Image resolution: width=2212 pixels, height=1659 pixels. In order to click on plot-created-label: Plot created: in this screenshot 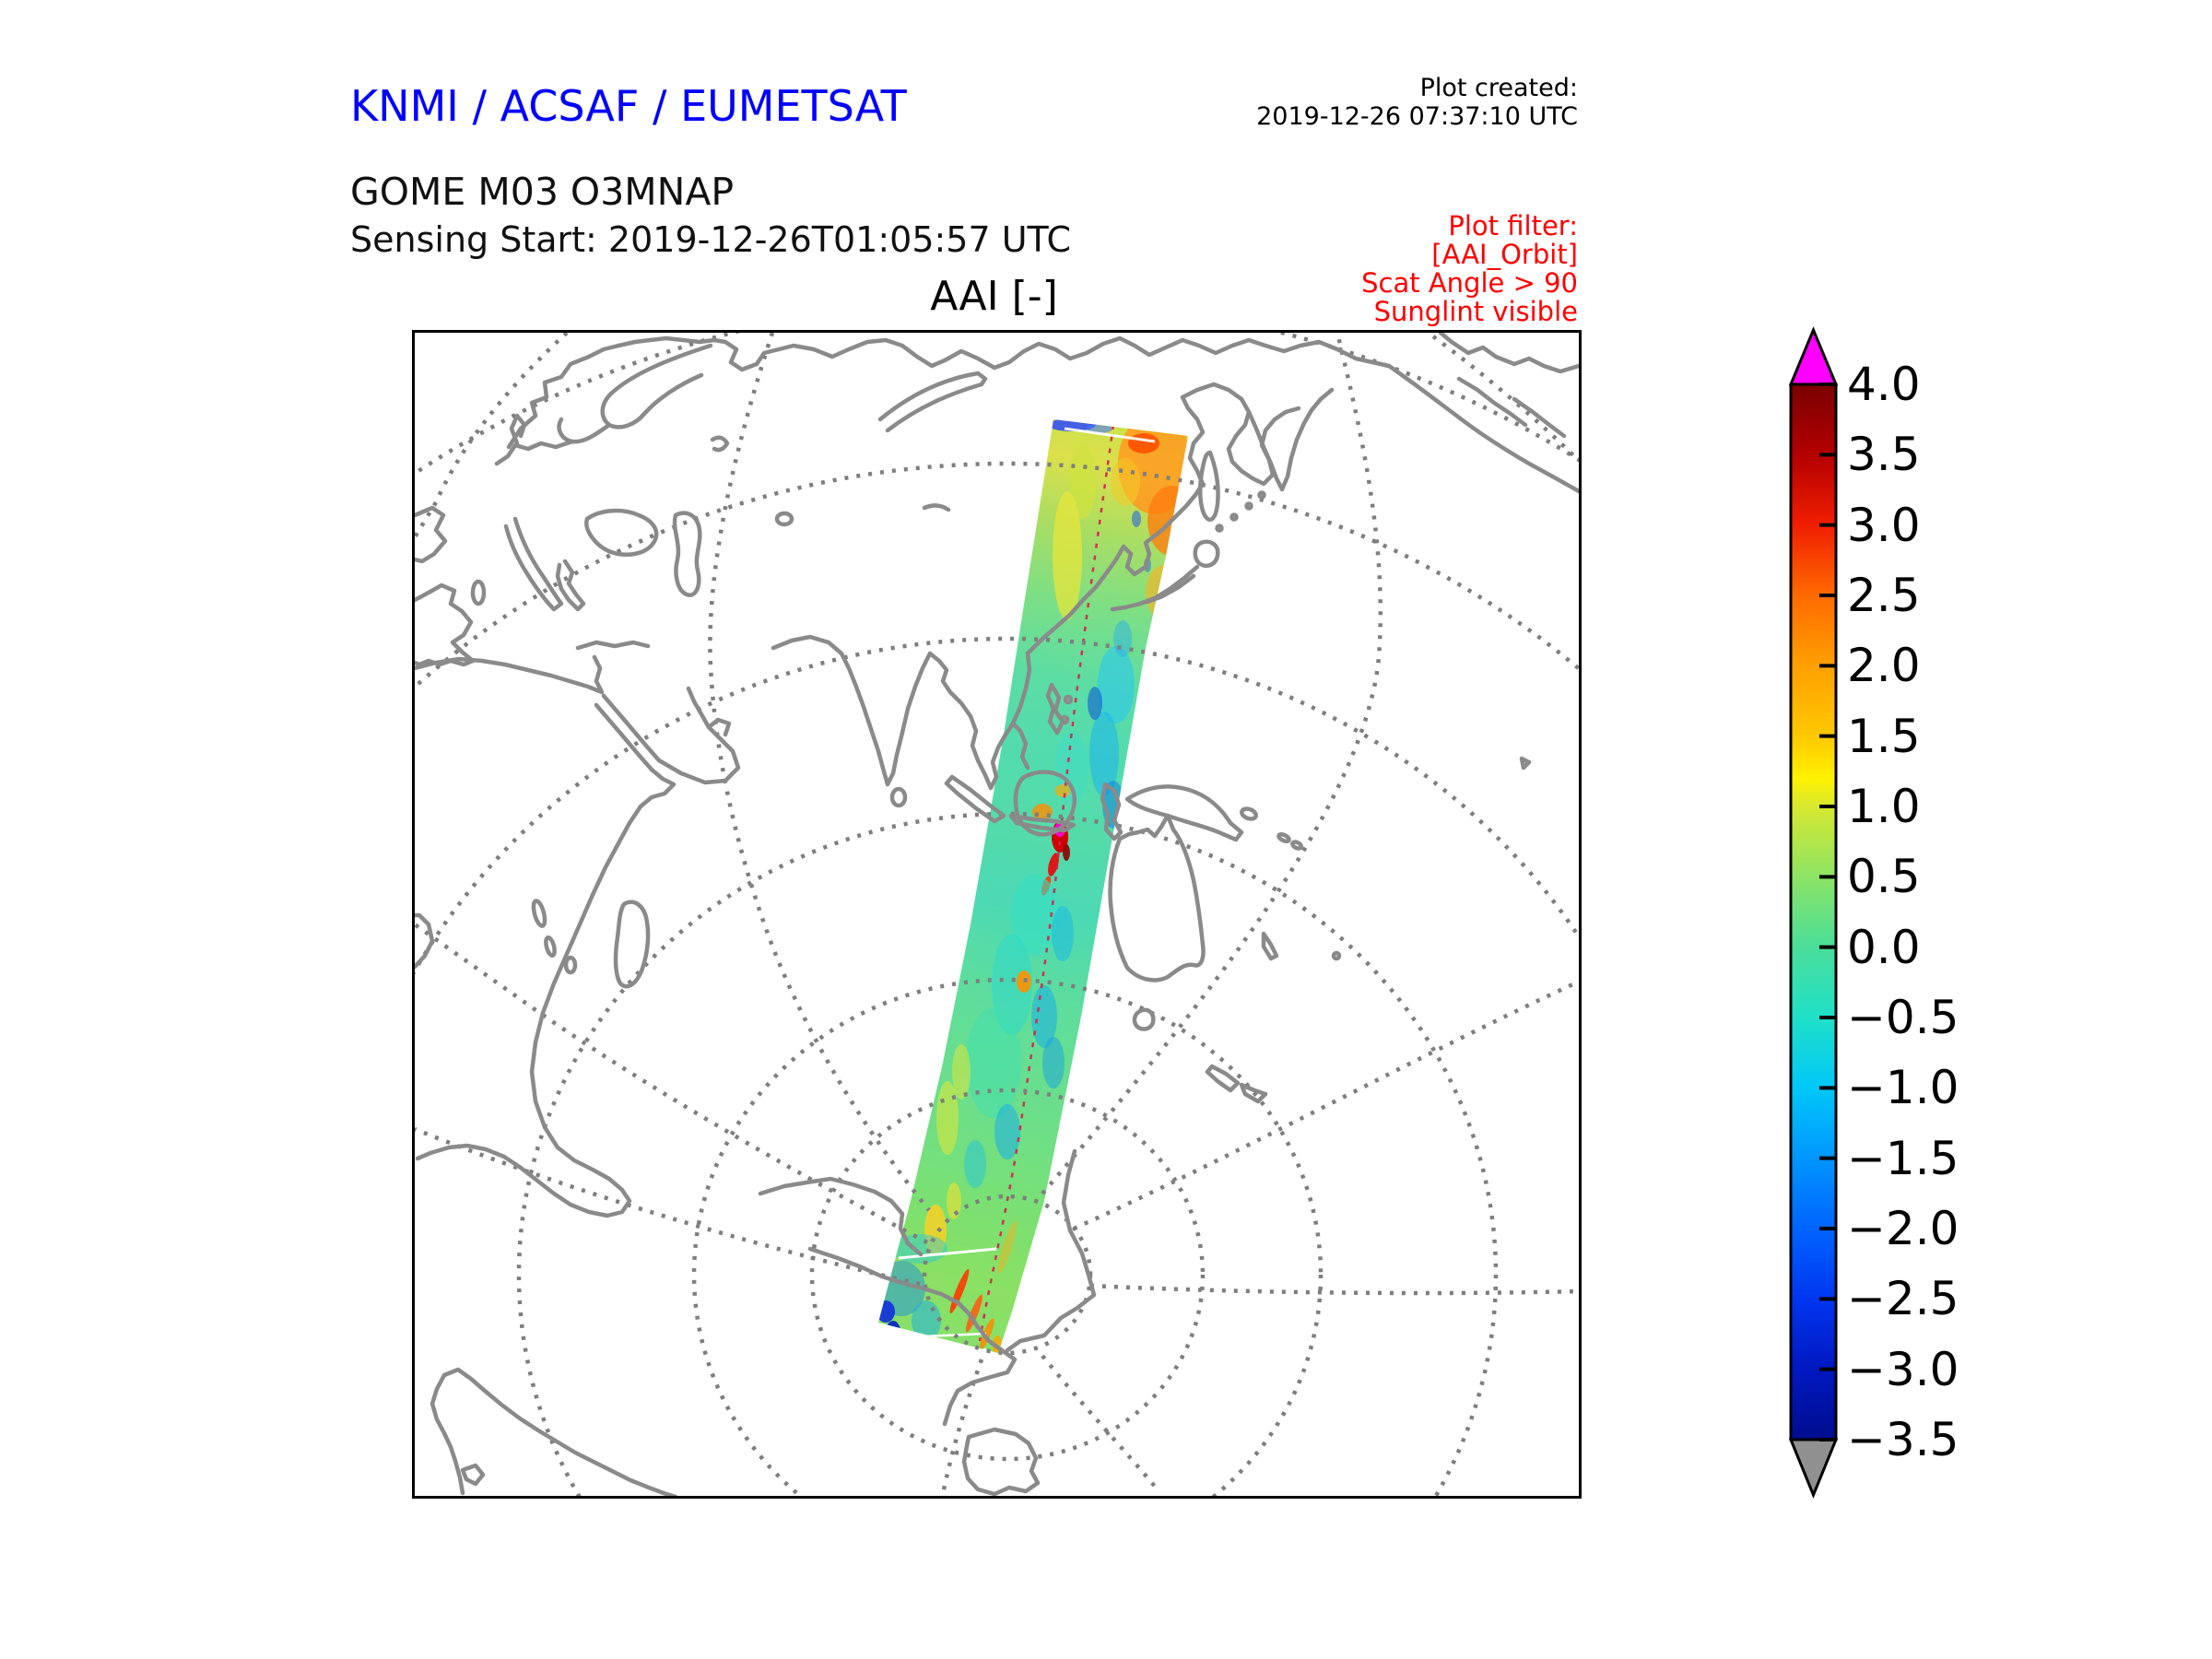, I will do `click(1498, 88)`.